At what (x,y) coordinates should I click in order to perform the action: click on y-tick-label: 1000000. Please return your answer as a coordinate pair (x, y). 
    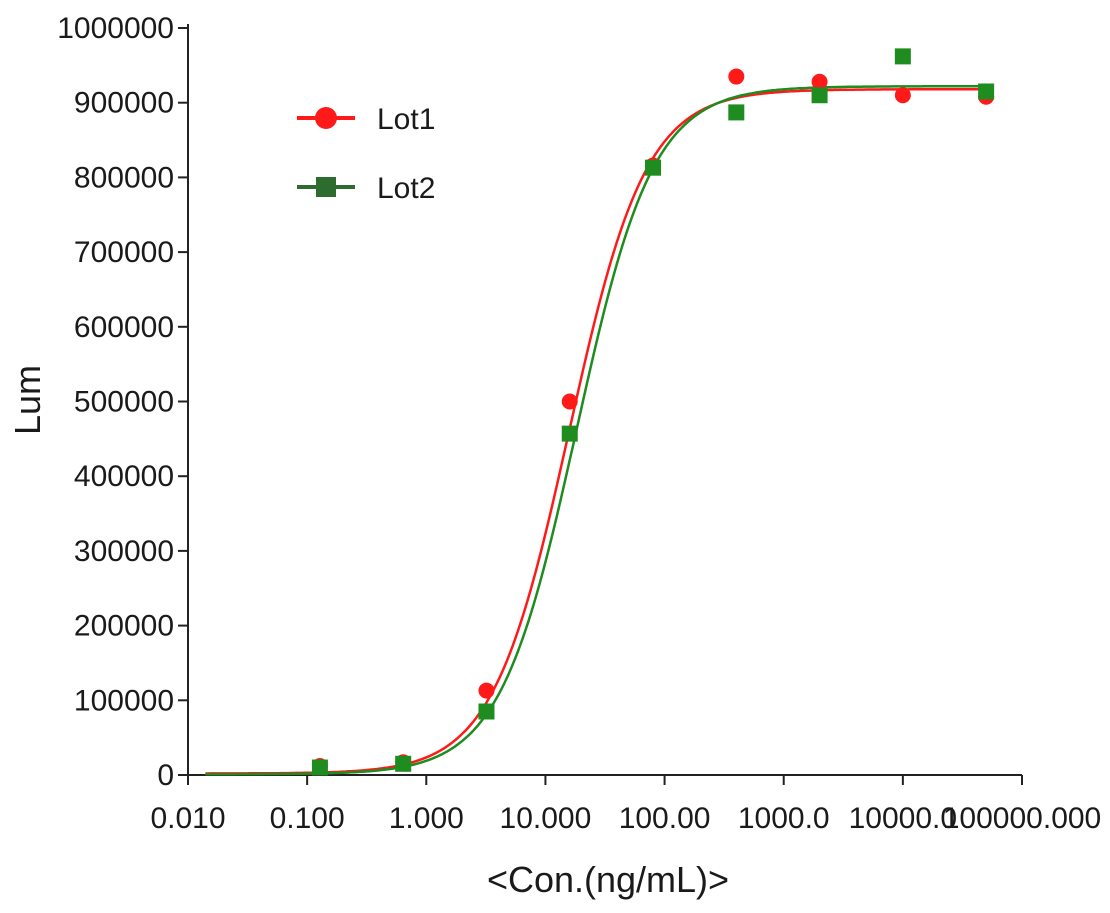
    Looking at the image, I should click on (115, 28).